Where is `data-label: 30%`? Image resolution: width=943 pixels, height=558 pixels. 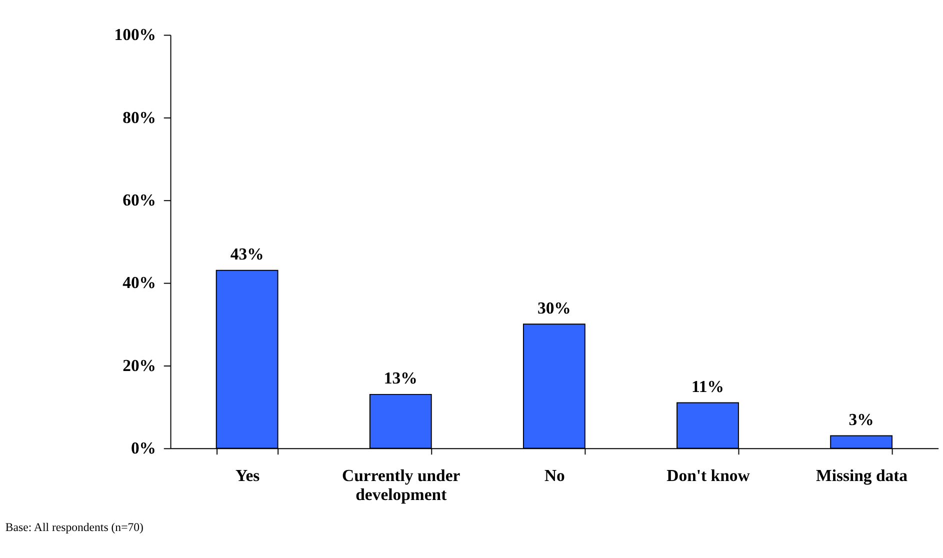
data-label: 30% is located at coordinates (554, 308).